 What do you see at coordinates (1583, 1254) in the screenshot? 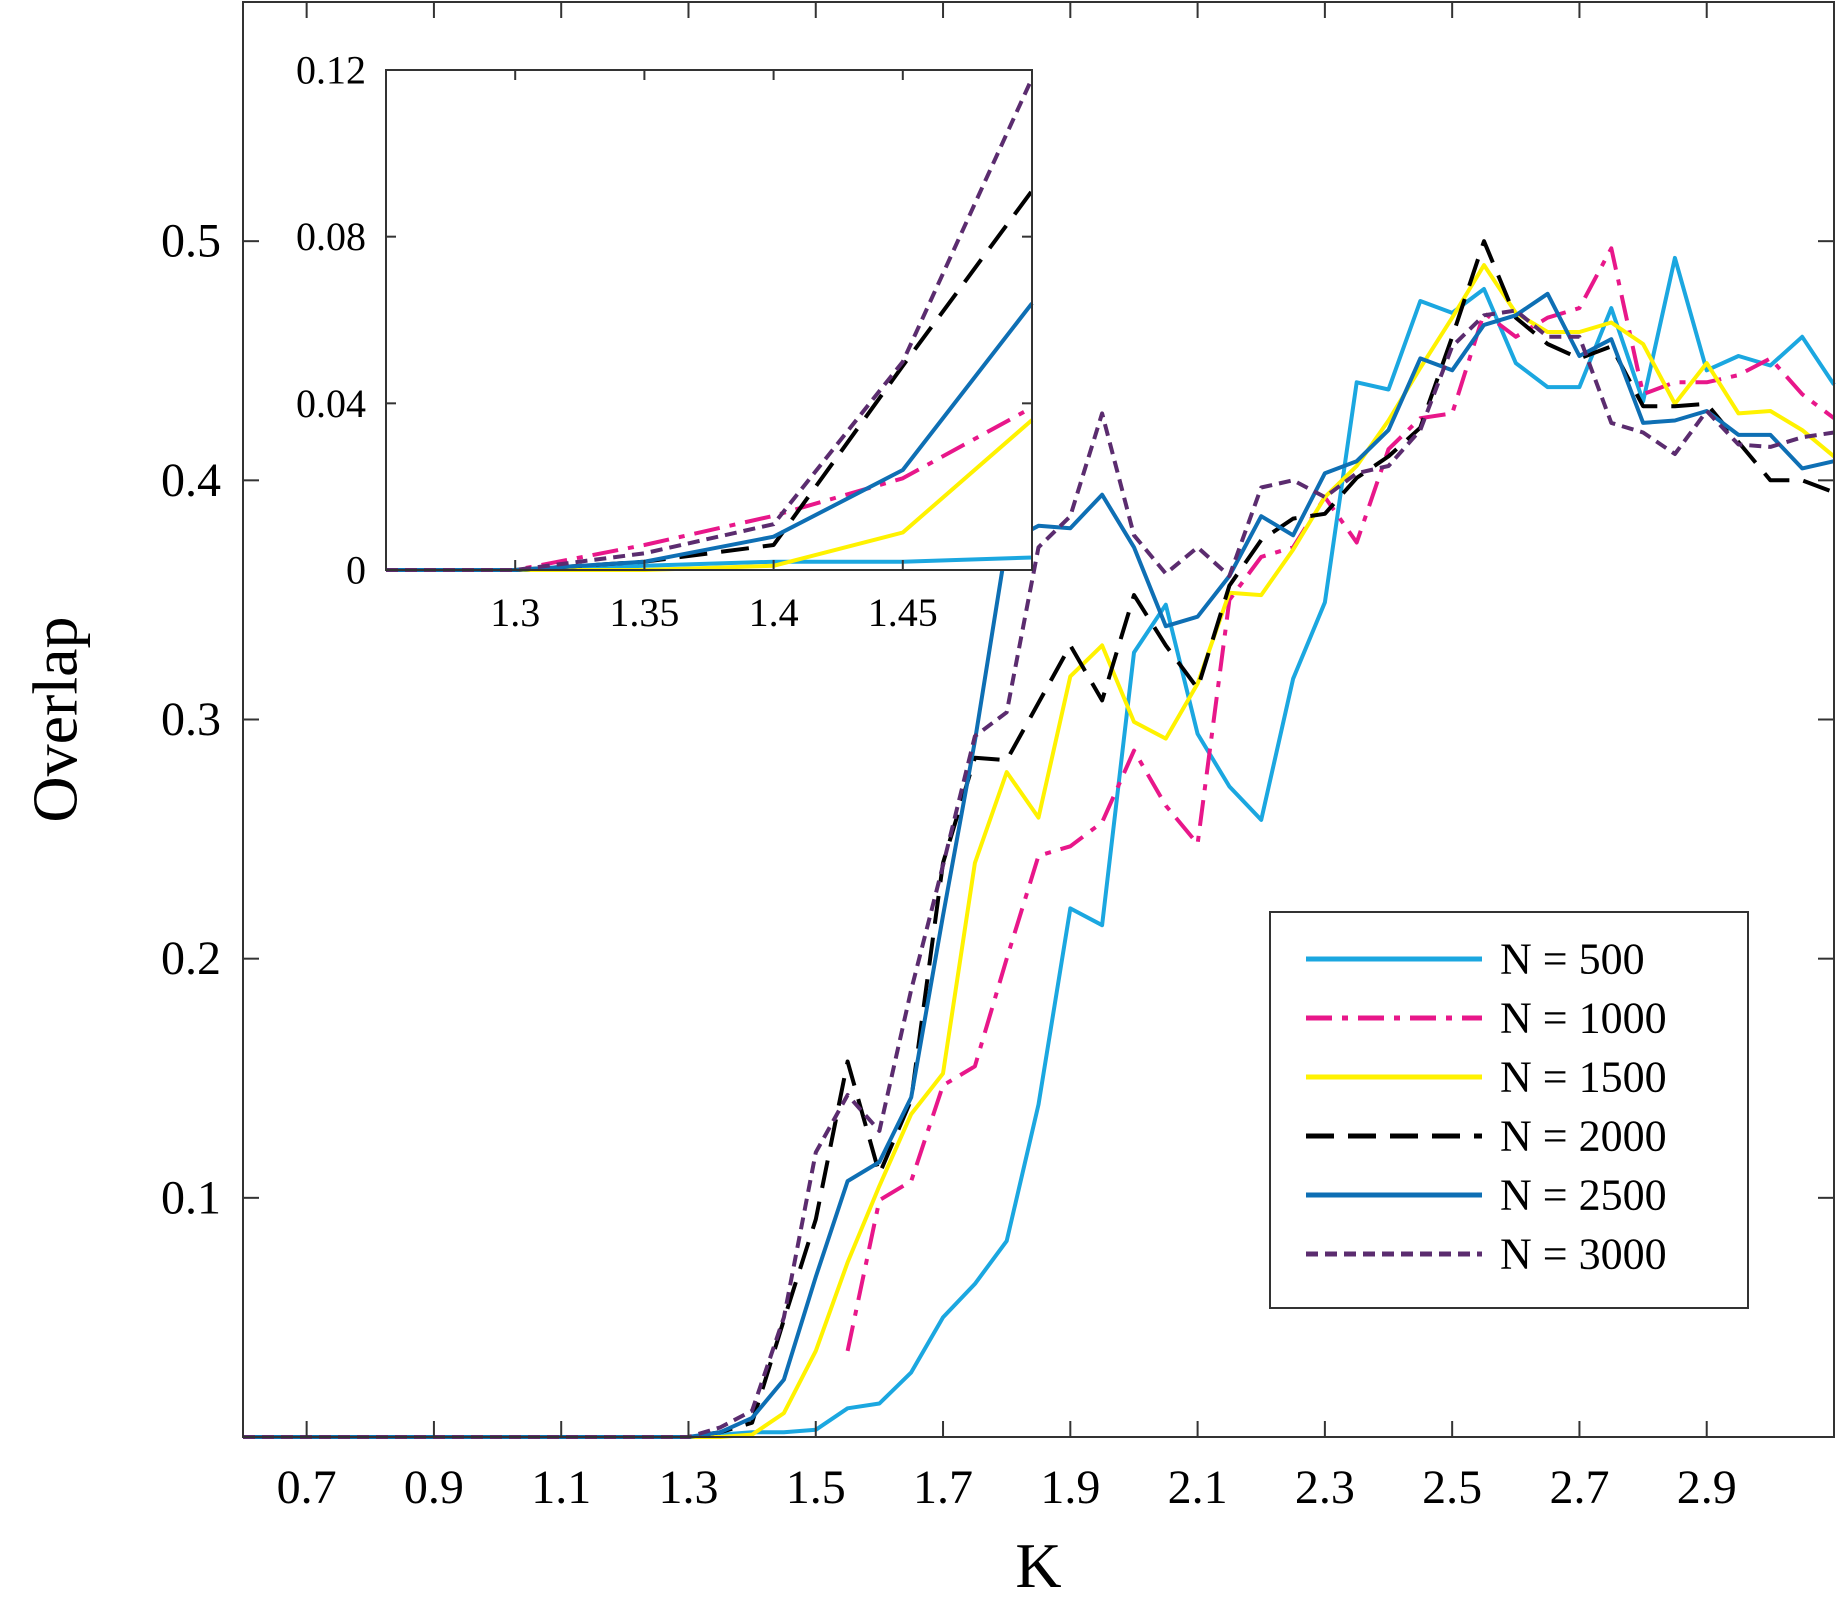
I see `legend-entry-label: N = 3000` at bounding box center [1583, 1254].